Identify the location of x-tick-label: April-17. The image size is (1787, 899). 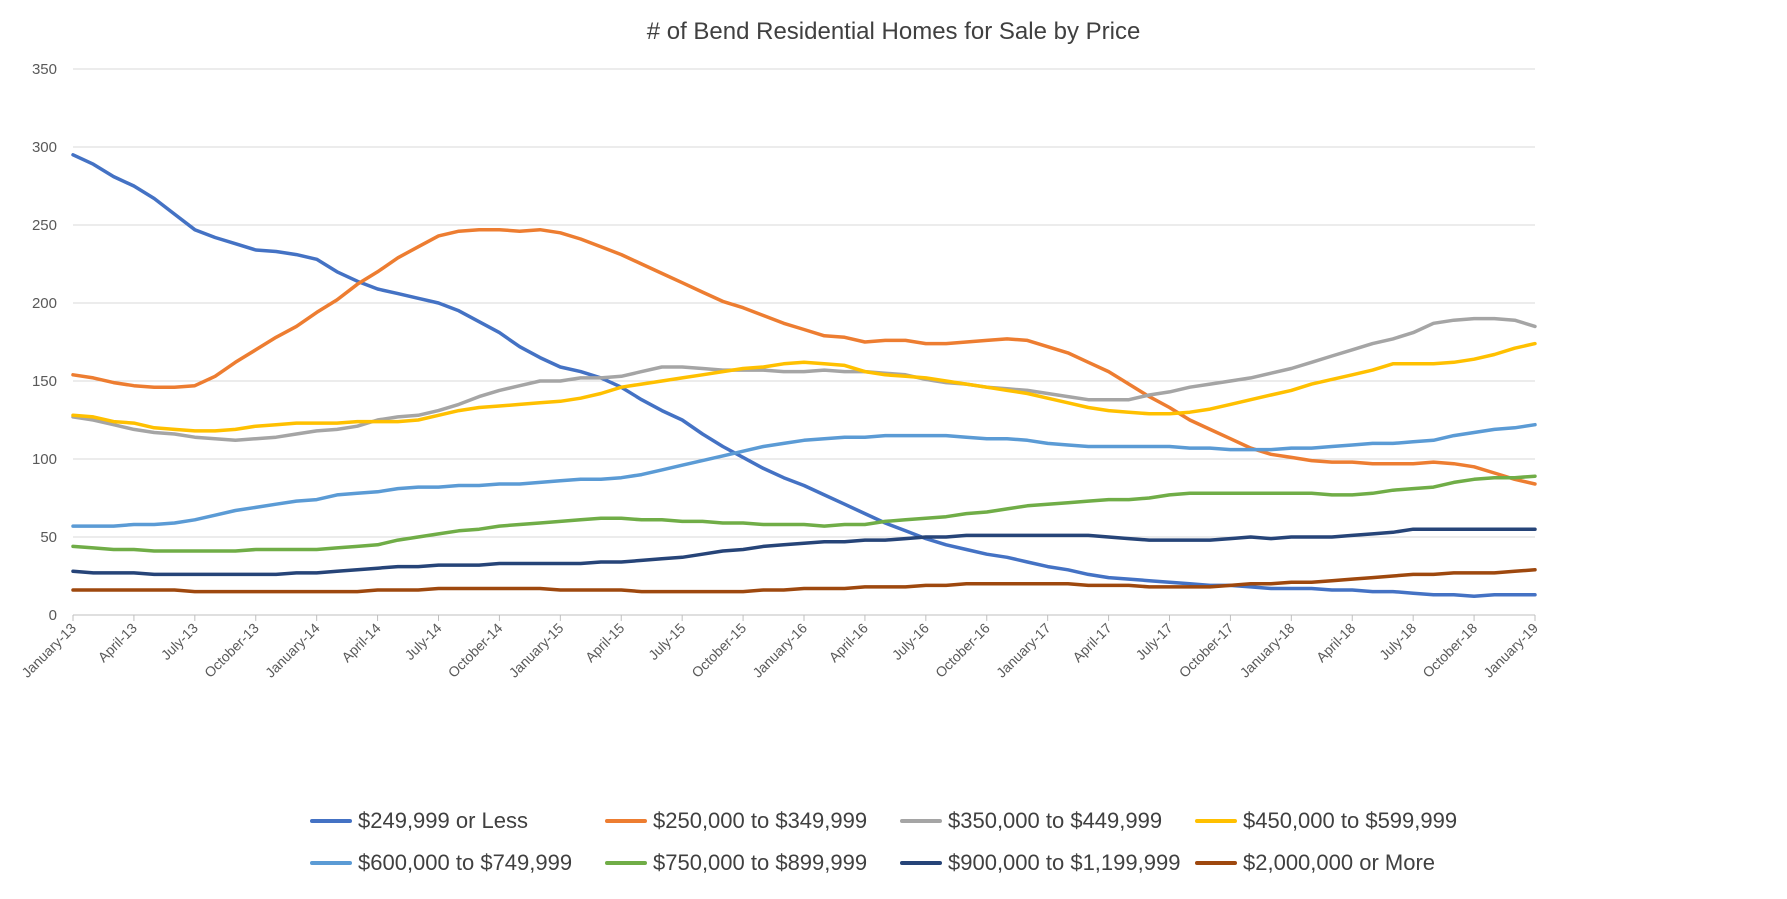
(1092, 643).